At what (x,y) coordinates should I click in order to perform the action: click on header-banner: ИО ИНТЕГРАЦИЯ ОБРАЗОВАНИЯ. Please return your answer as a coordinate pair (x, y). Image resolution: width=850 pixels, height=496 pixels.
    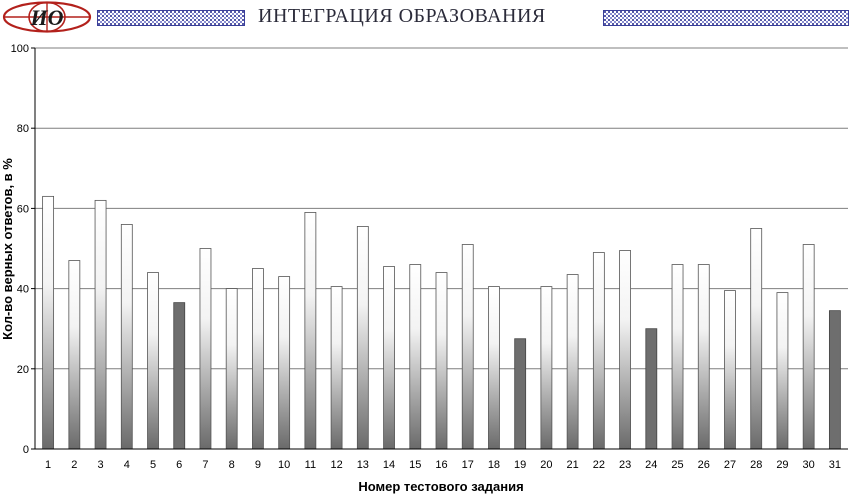
    Looking at the image, I should click on (425, 19).